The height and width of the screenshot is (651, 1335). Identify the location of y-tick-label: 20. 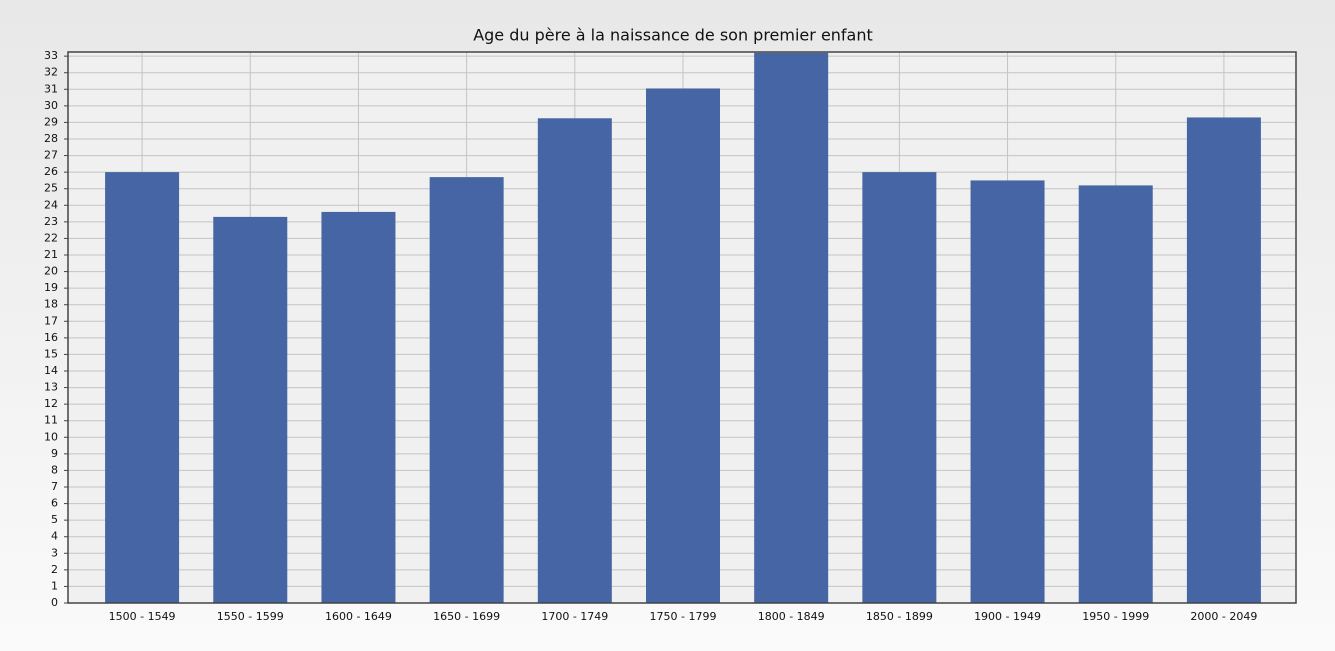
(51, 271).